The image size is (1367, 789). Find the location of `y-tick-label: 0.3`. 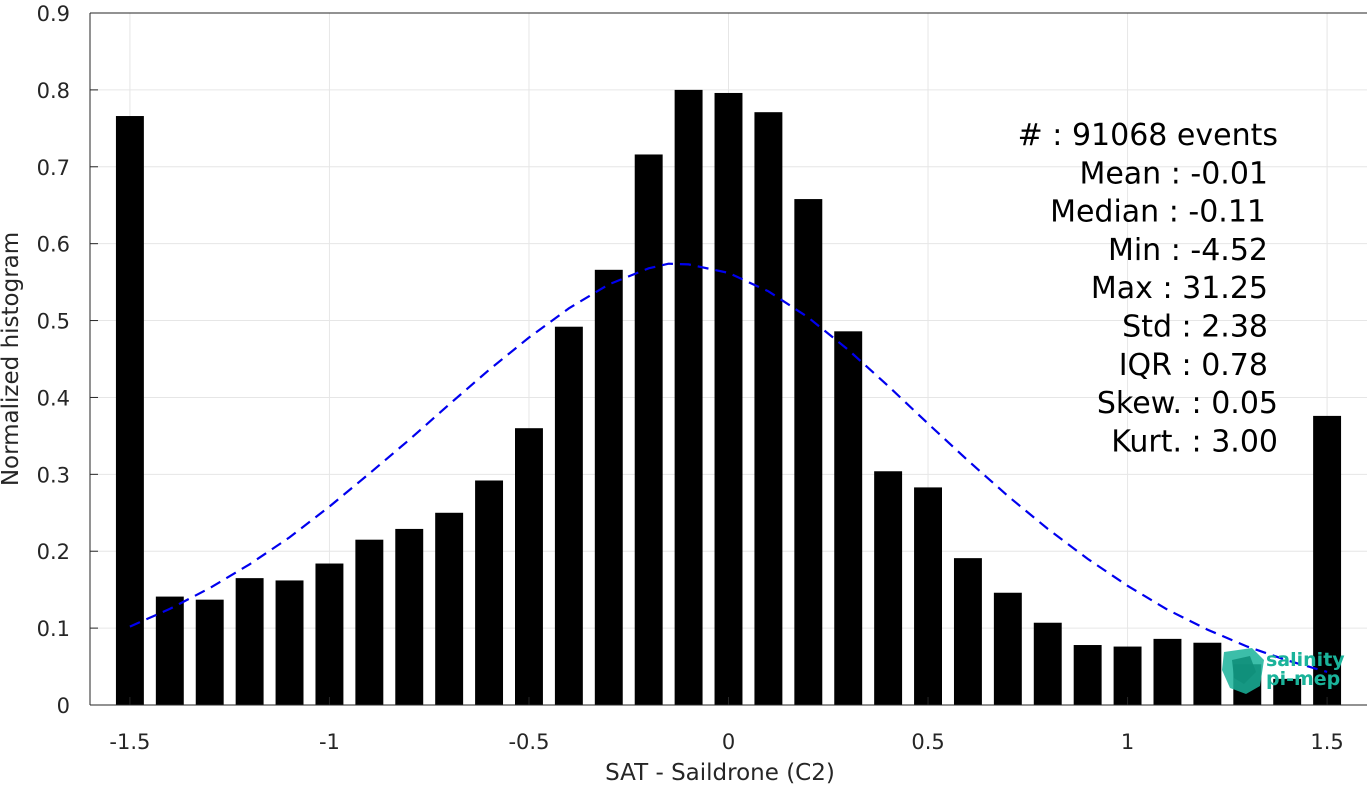

y-tick-label: 0.3 is located at coordinates (53, 475).